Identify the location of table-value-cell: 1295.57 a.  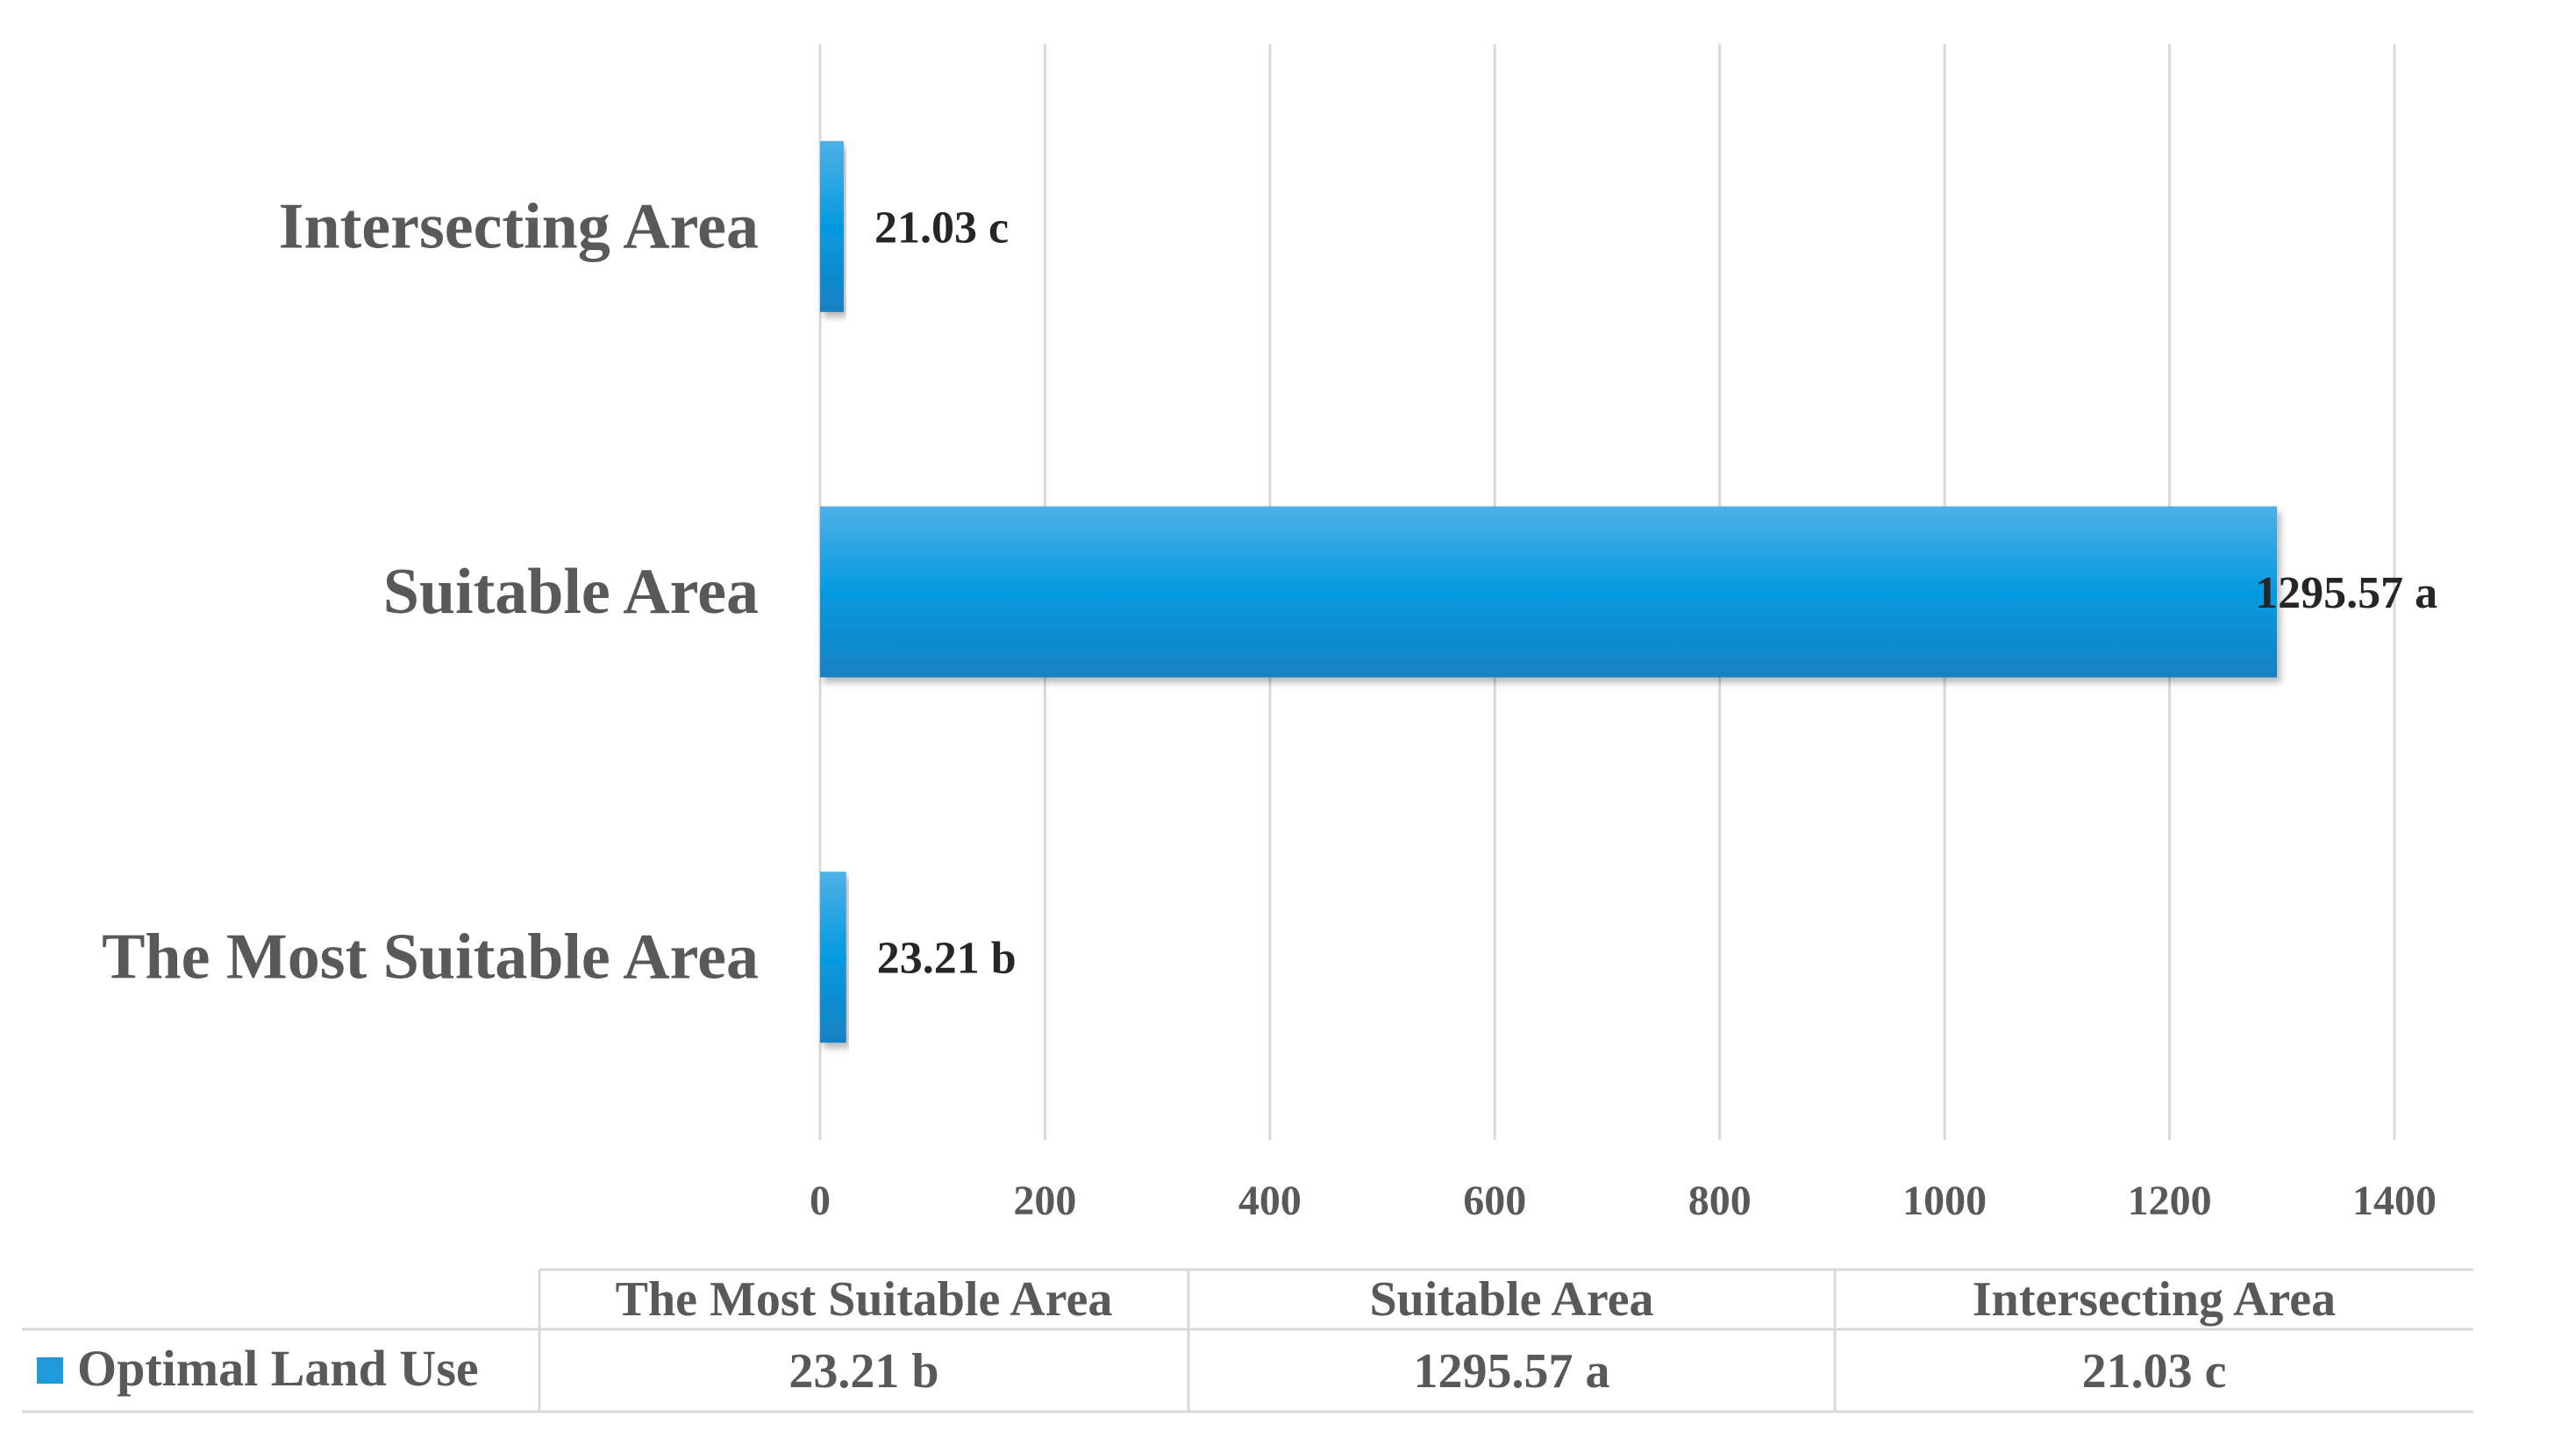
(1512, 1371).